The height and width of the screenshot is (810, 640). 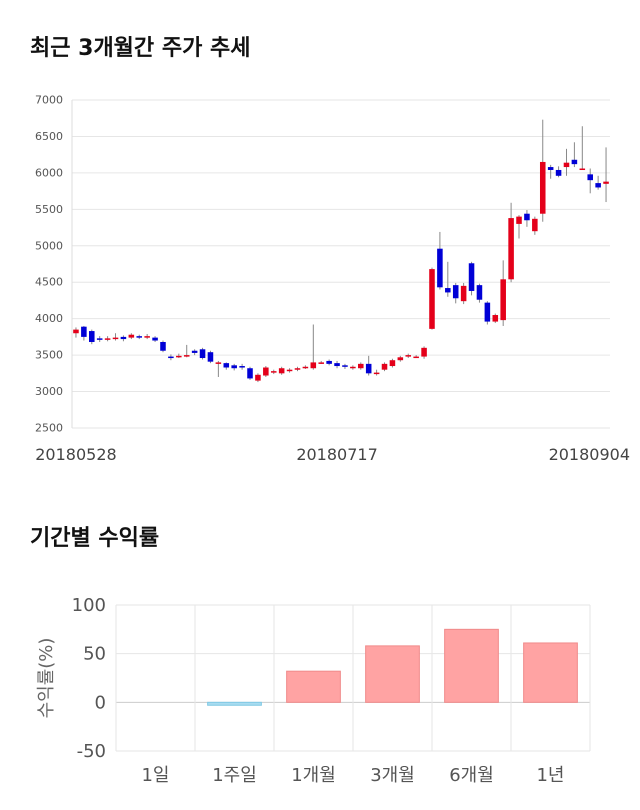 What do you see at coordinates (100, 702) in the screenshot?
I see `y-tick-label: 0` at bounding box center [100, 702].